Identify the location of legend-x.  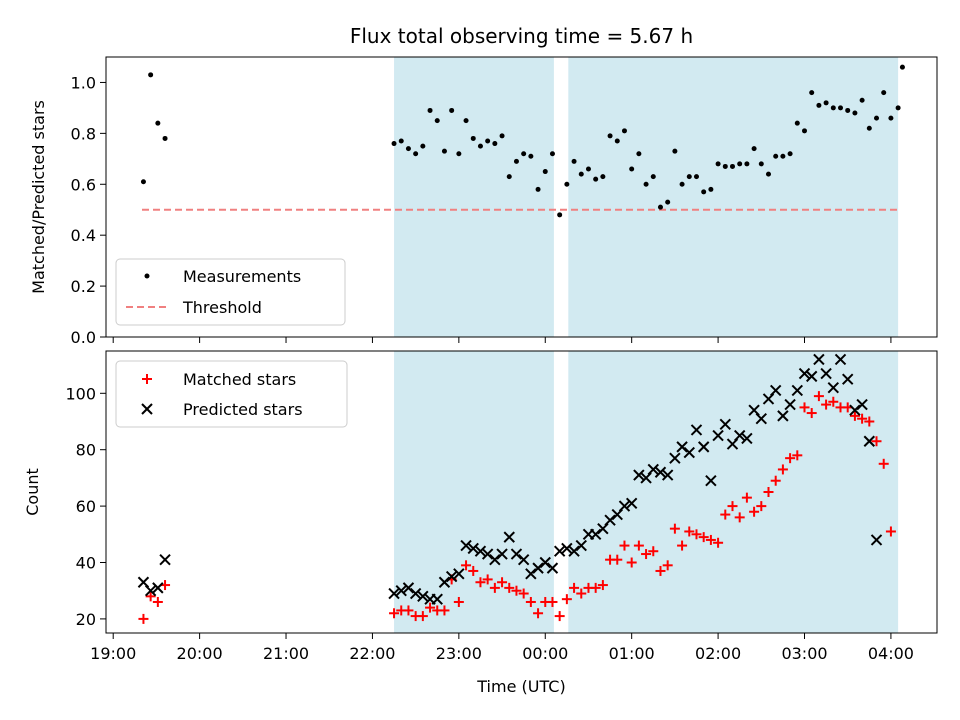
(147, 409).